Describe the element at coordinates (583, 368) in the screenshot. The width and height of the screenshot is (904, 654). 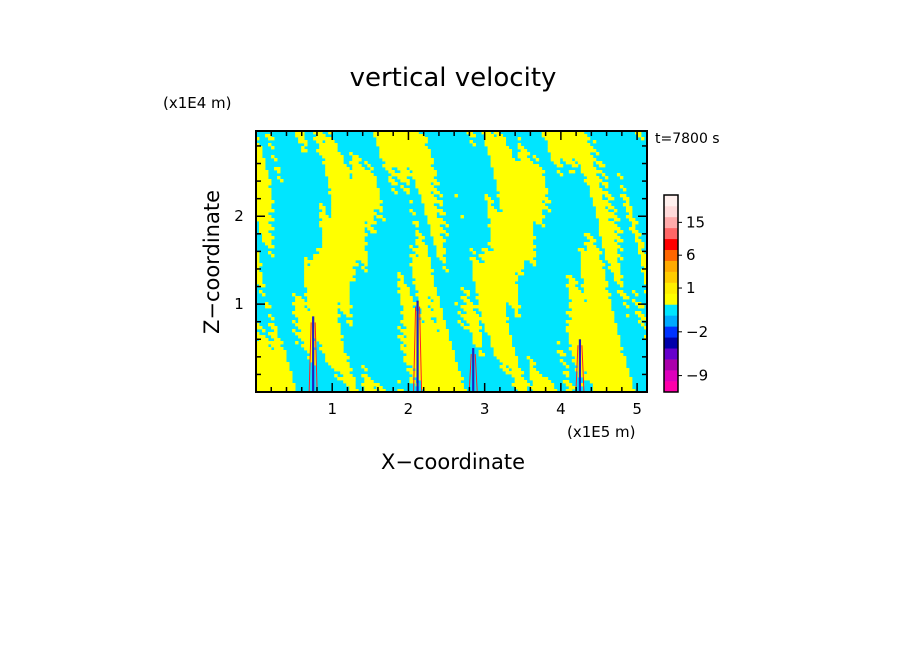
I see `plume-edge` at that location.